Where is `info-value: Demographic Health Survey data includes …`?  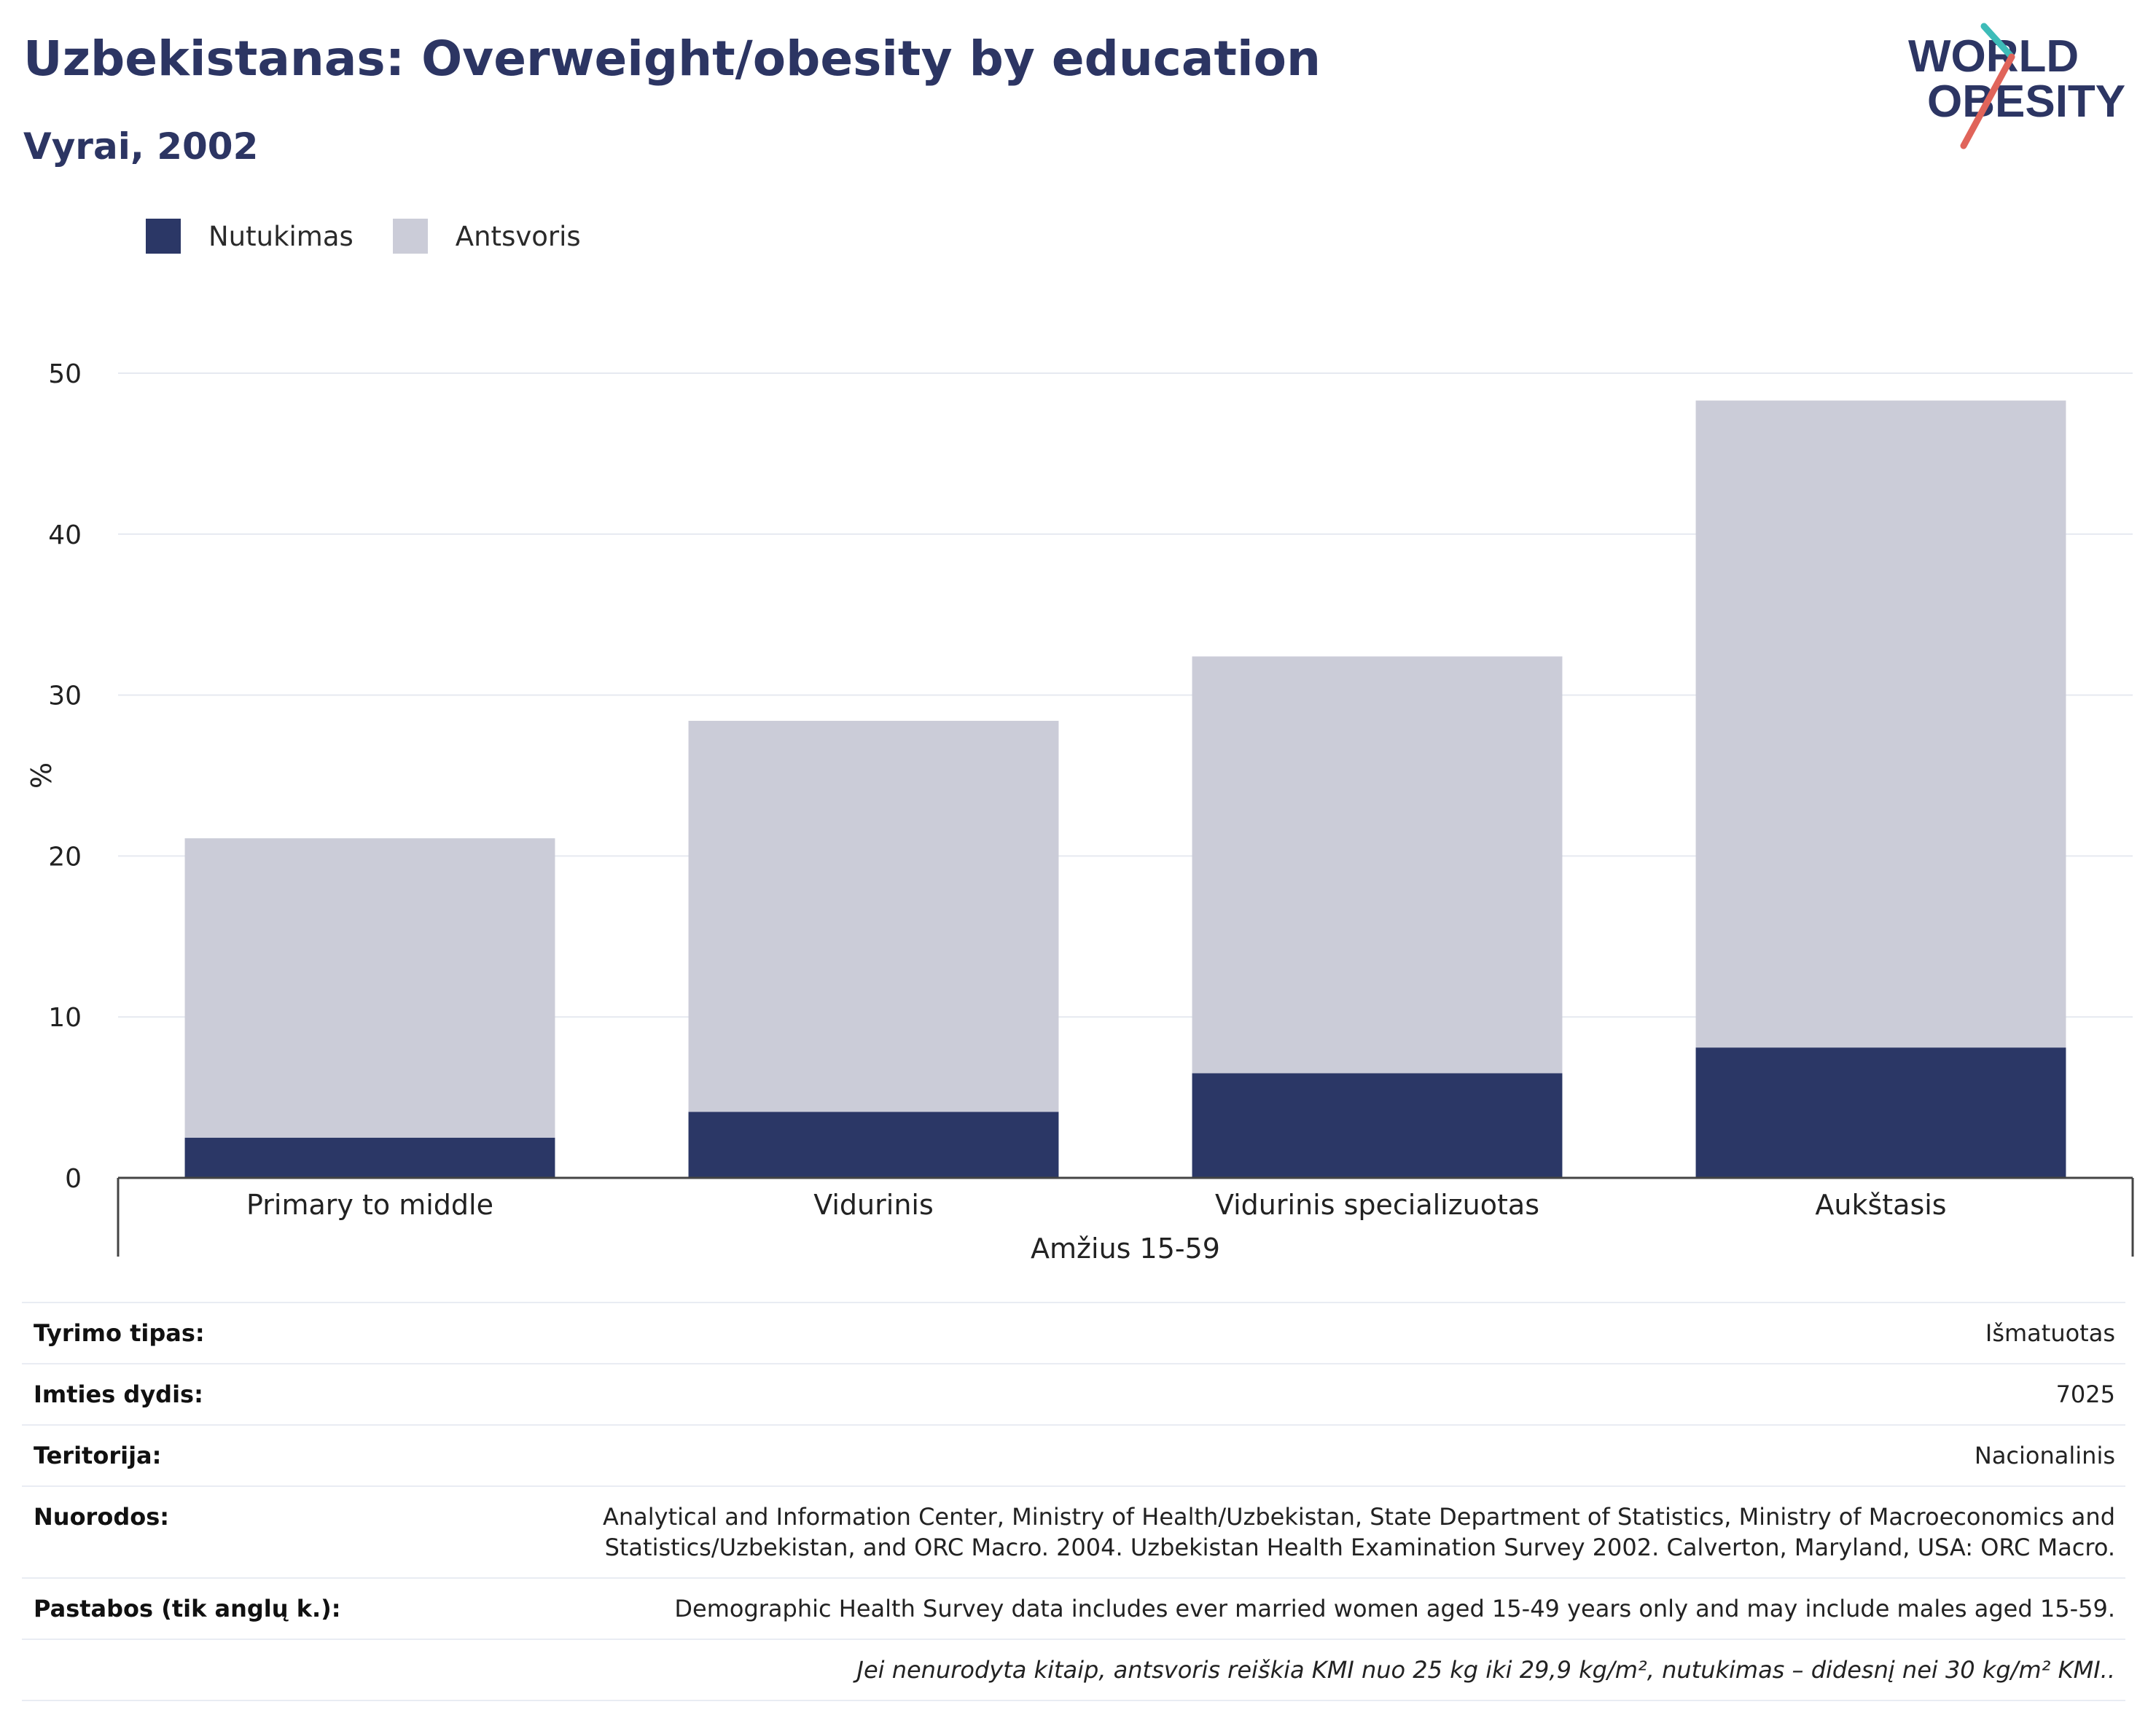 info-value: Demographic Health Survey data includes … is located at coordinates (1395, 1608).